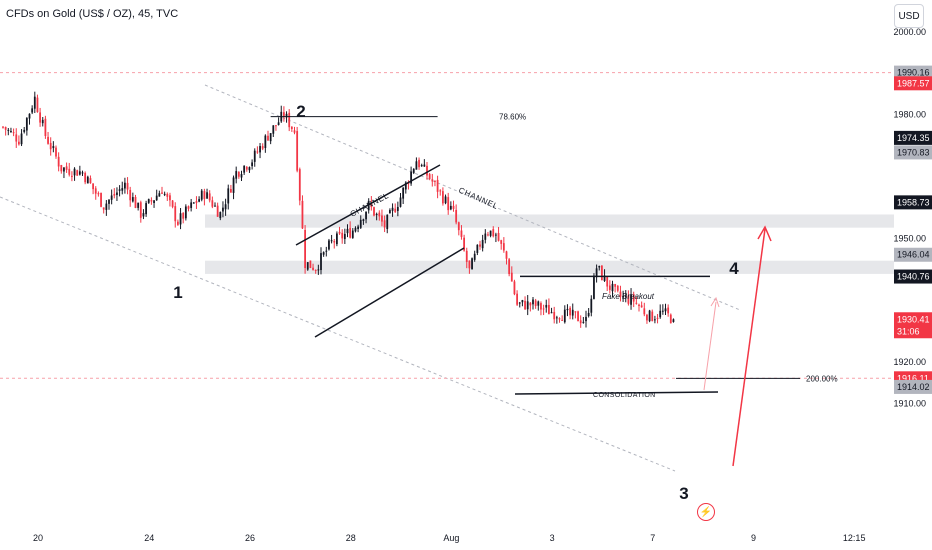 Image resolution: width=932 pixels, height=550 pixels. I want to click on x-tick-label: 26, so click(250, 538).